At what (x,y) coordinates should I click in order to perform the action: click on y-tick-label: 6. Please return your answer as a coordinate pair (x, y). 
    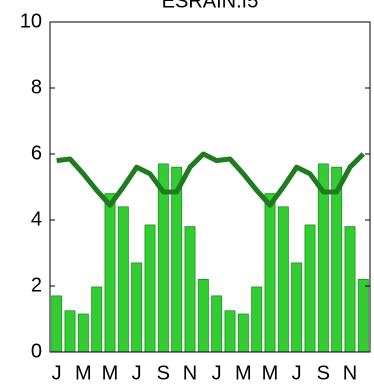
    Looking at the image, I should click on (36, 153).